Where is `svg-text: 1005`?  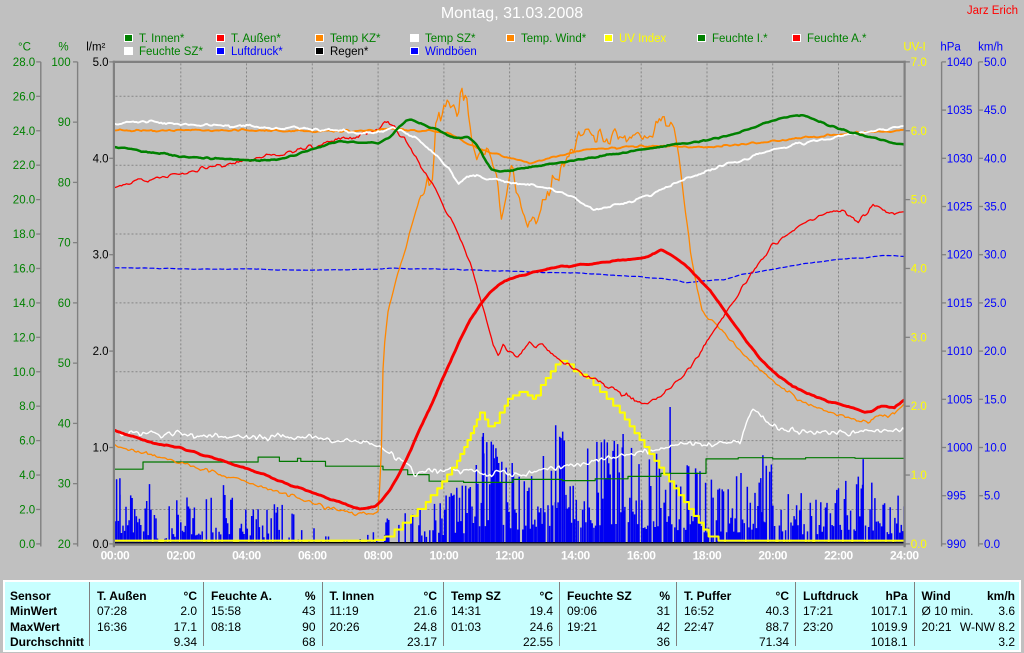 svg-text: 1005 is located at coordinates (960, 400).